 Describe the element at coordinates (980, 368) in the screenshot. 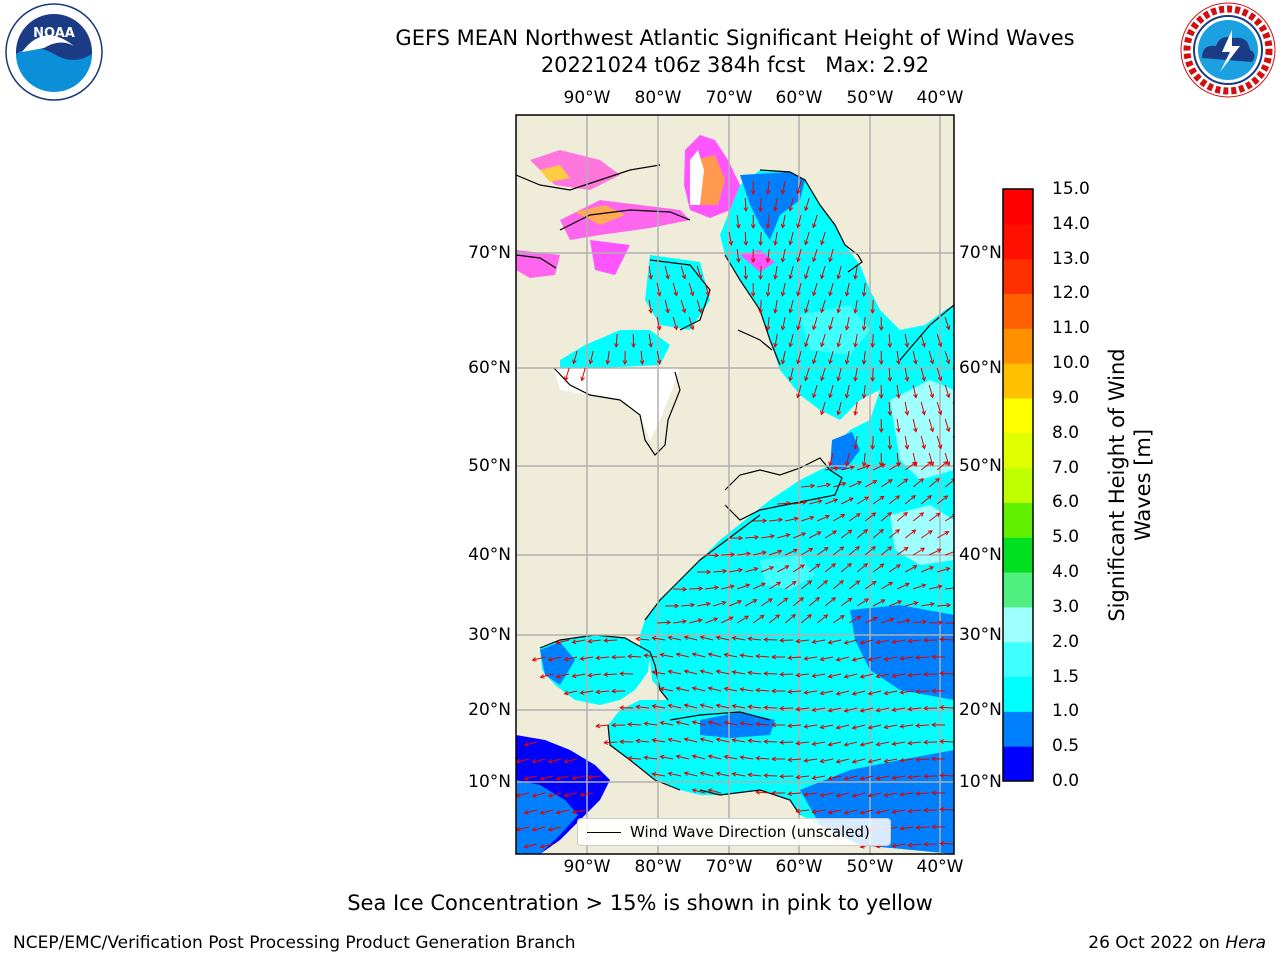

I see `lat-tick-right: 60°N` at that location.